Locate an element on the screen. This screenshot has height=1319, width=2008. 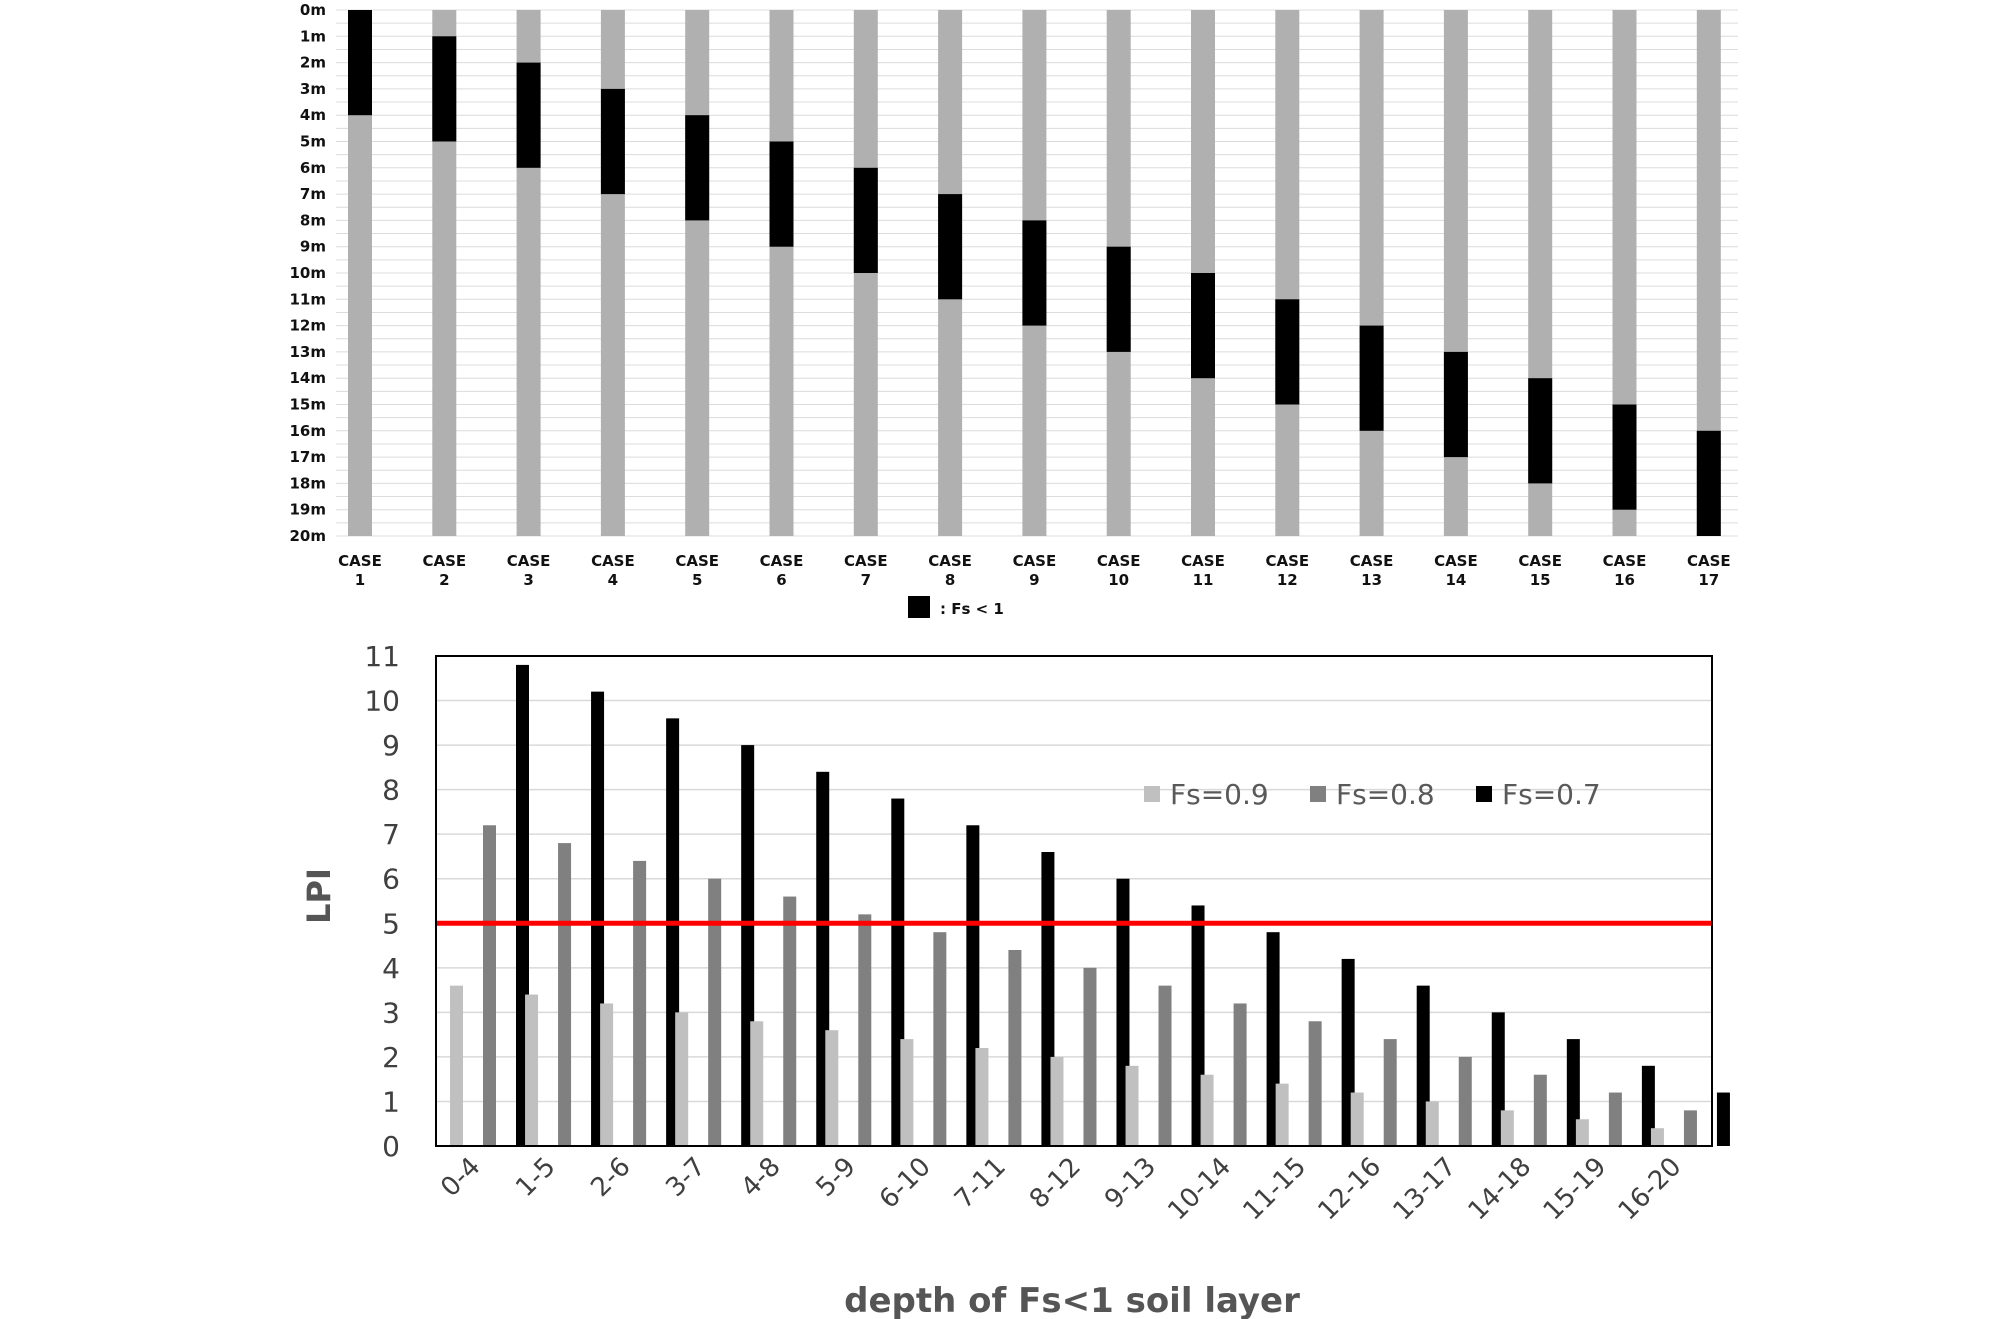
top-y-tick-label: 8m is located at coordinates (313, 220).